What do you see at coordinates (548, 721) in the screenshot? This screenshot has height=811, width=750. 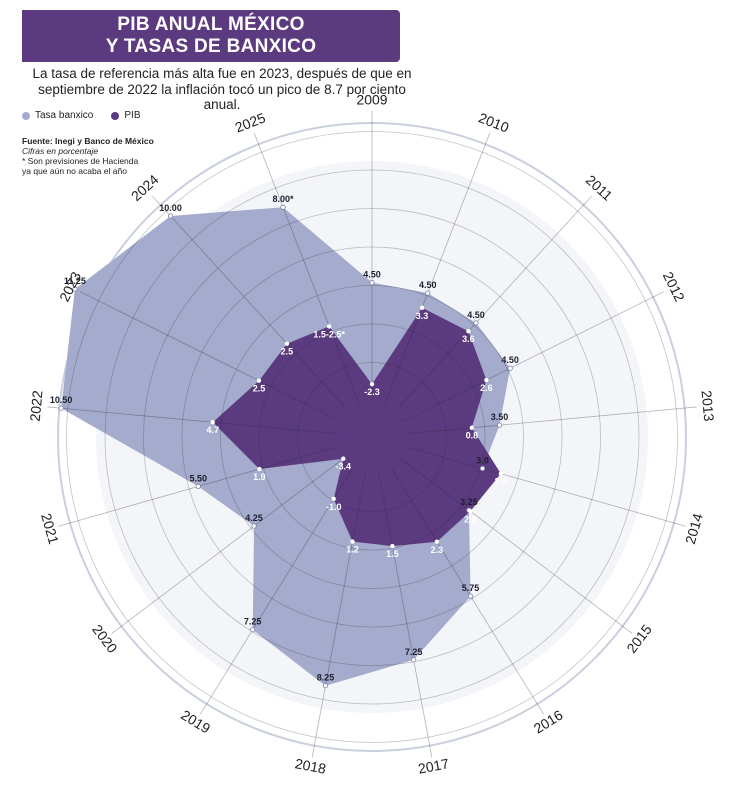 I see `year-label: 2016` at bounding box center [548, 721].